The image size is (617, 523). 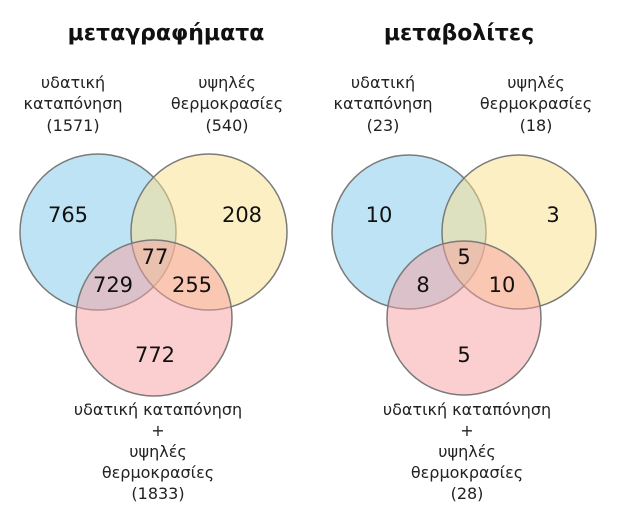 What do you see at coordinates (467, 493) in the screenshot?
I see `set-c-count: (28)` at bounding box center [467, 493].